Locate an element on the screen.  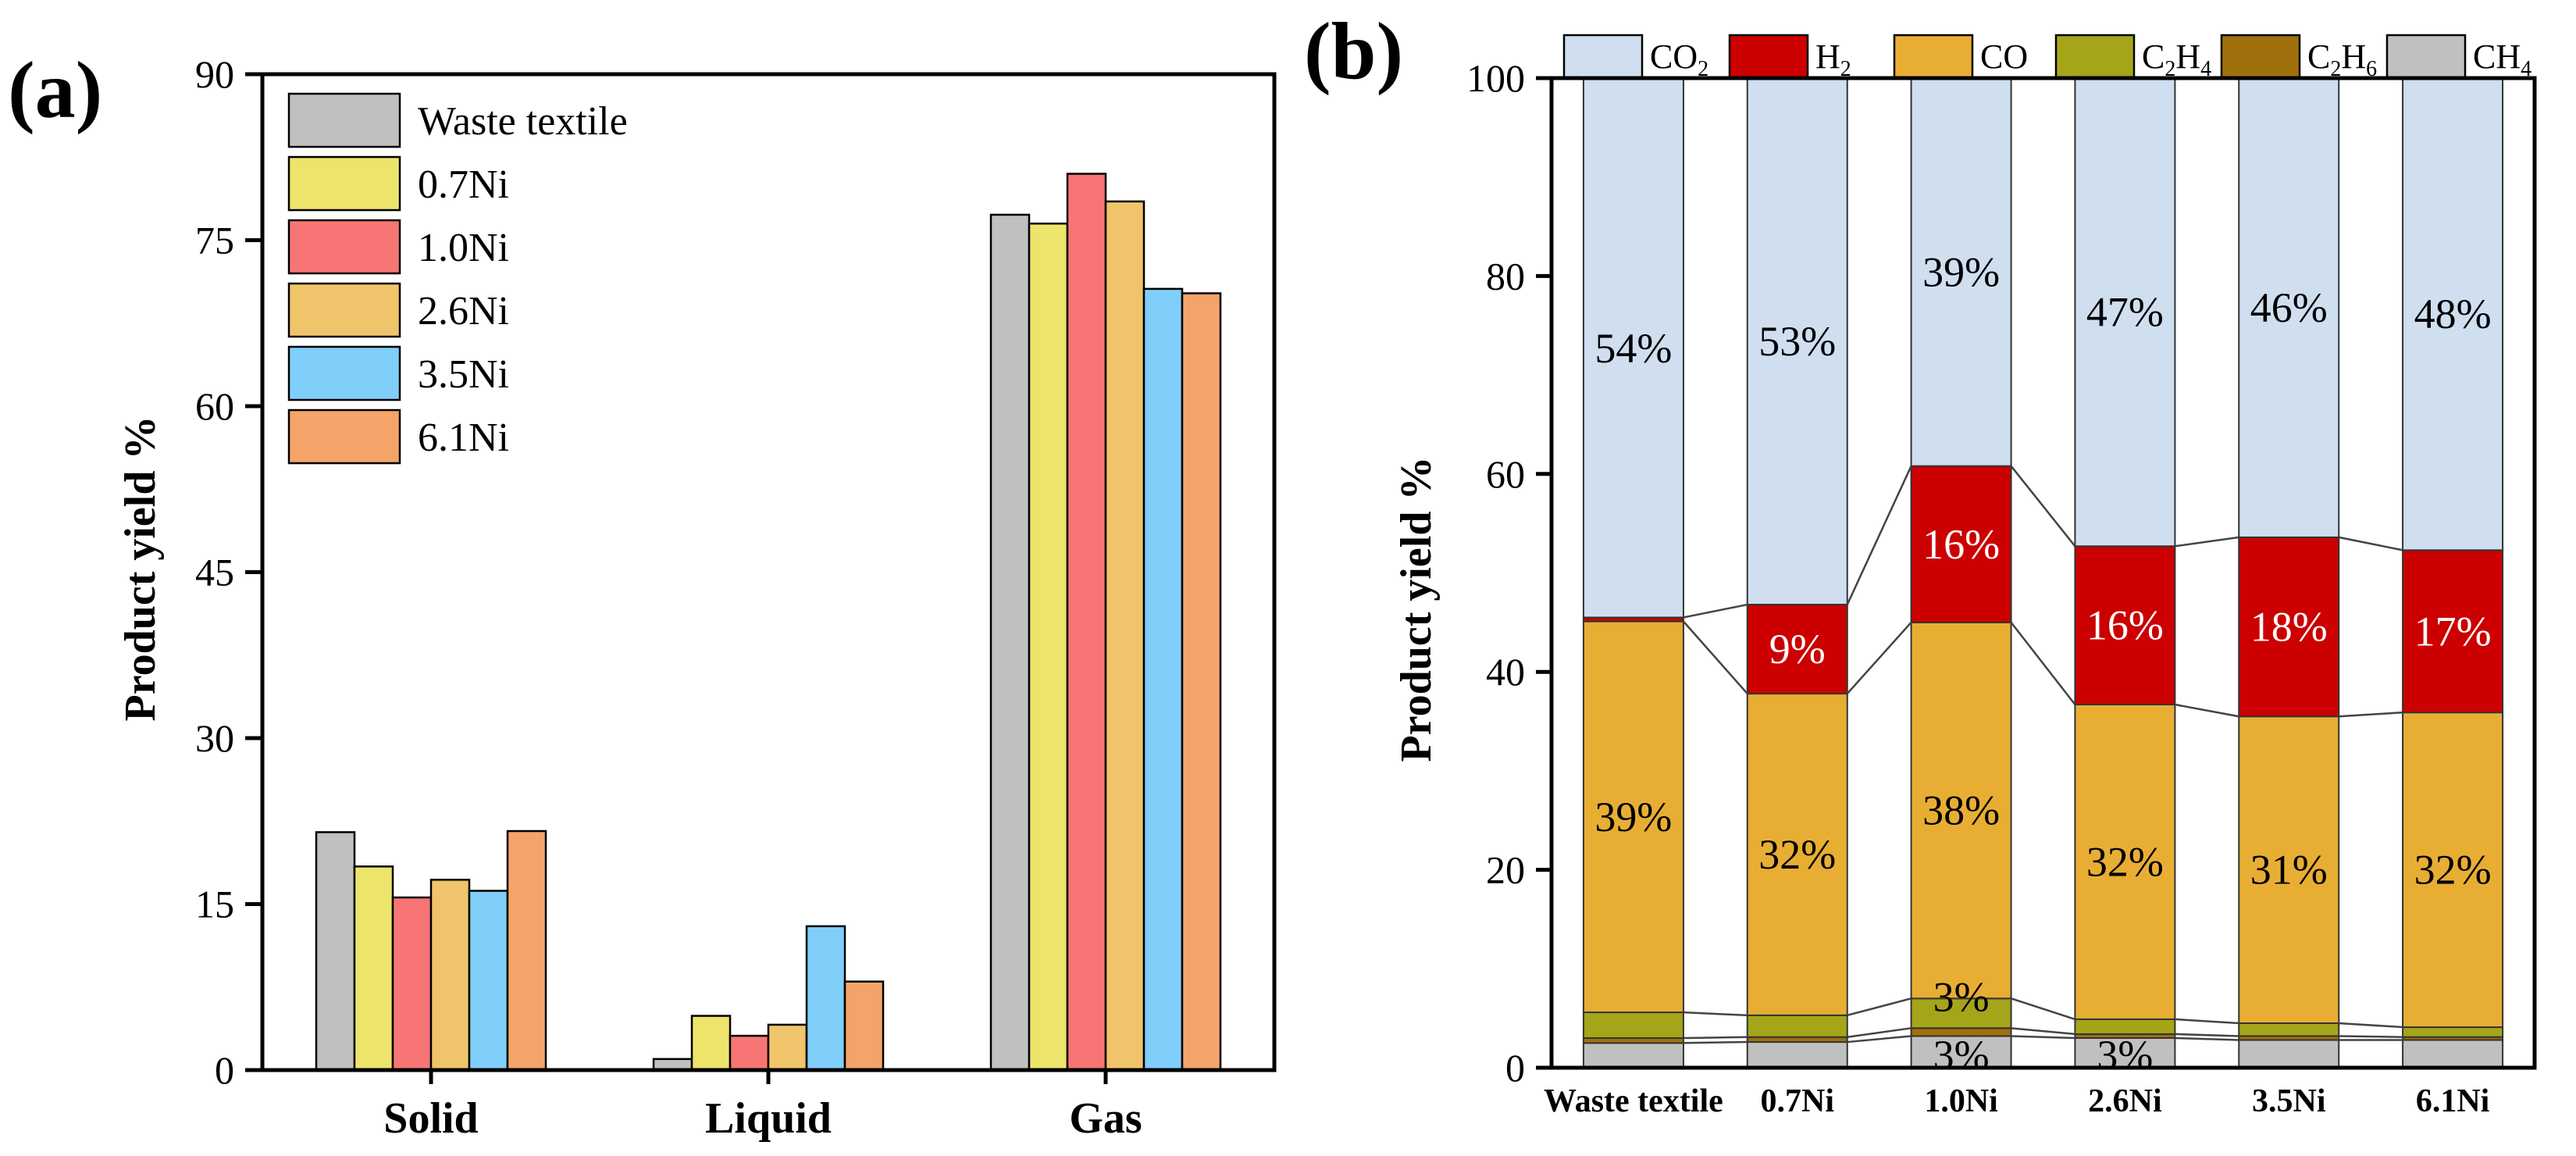
panel-b-legend-label: CH4 is located at coordinates (2502, 59).